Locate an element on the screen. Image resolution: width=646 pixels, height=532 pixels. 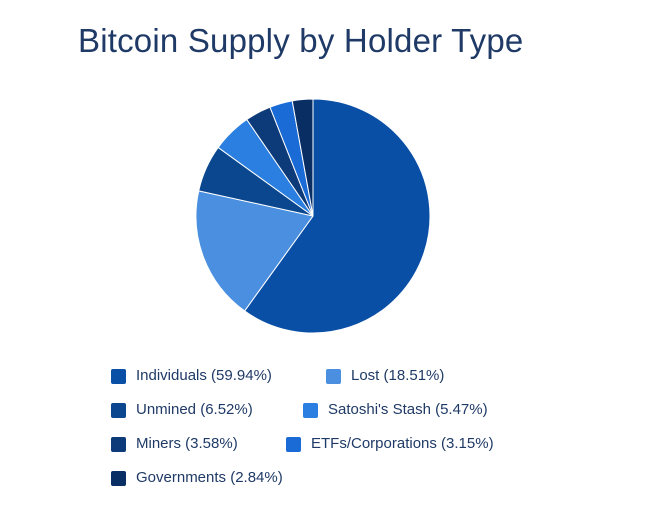
legend-label: Satoshi's Stash (5.47%) is located at coordinates (408, 409).